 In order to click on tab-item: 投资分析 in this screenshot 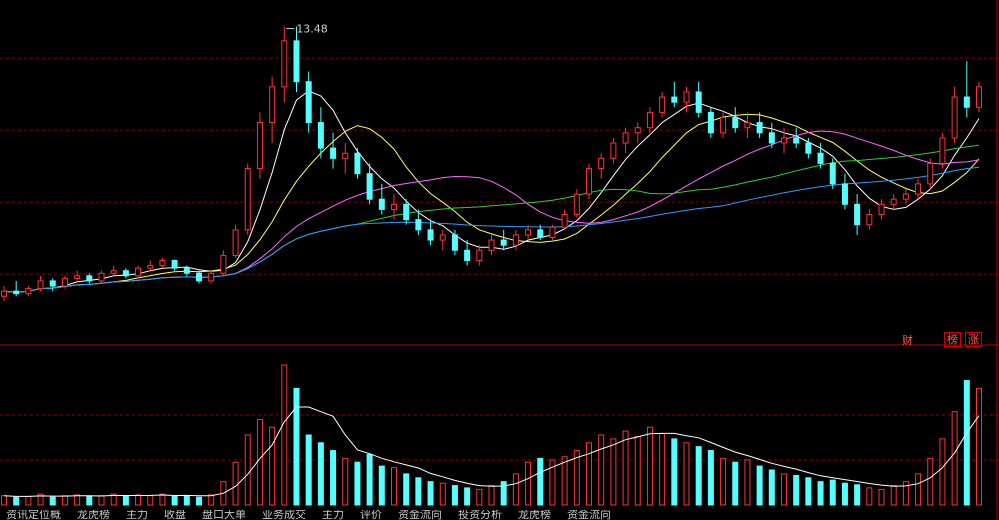, I will do `click(480, 515)`.